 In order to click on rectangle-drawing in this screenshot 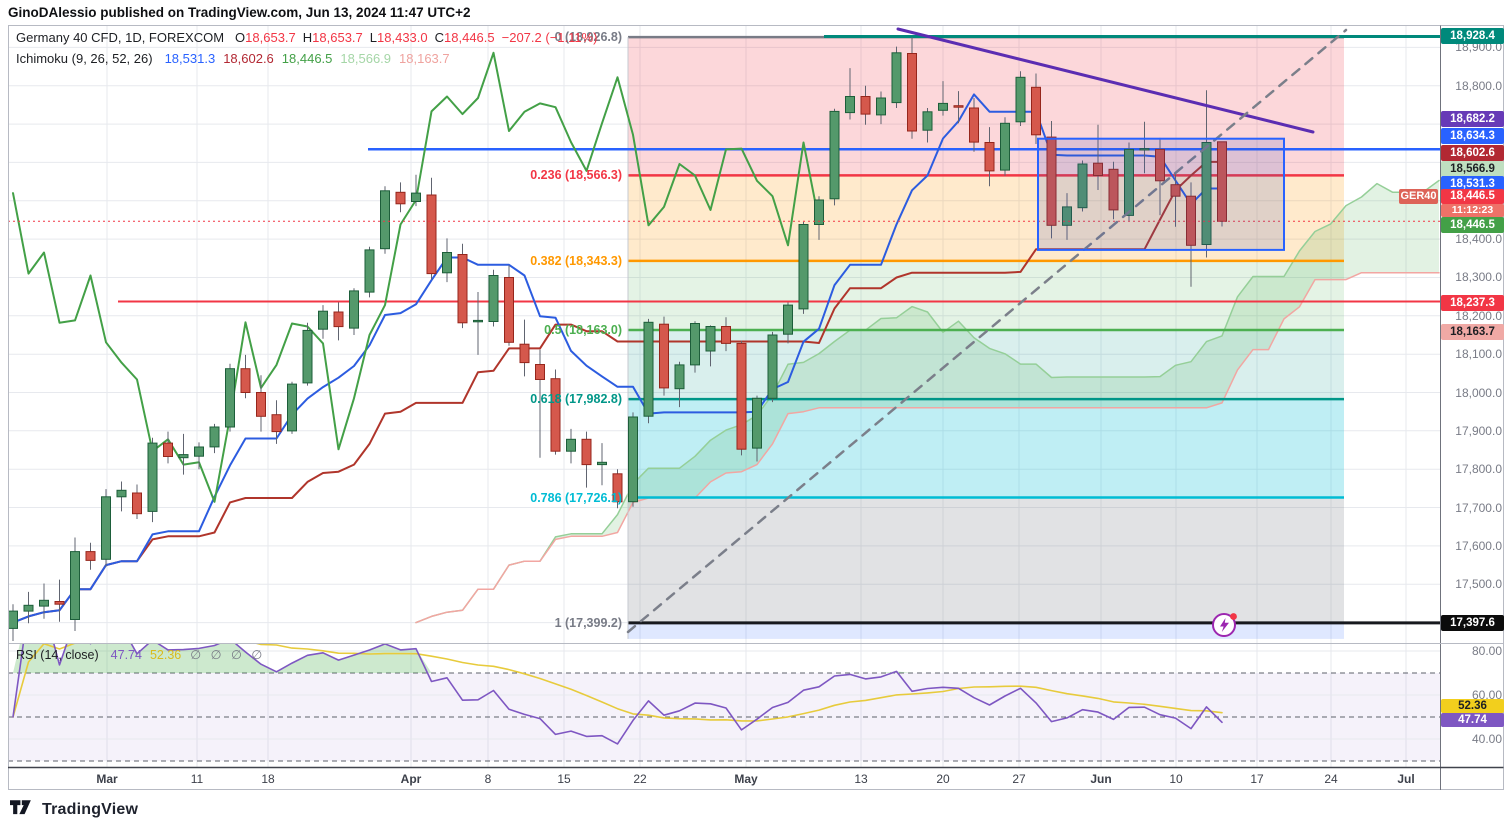, I will do `click(1161, 194)`.